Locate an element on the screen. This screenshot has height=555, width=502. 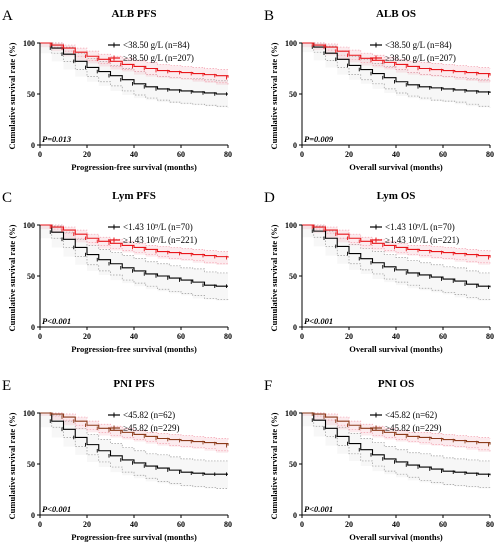
legend-label: ≥45.82 (n=229) is located at coordinates (413, 428).